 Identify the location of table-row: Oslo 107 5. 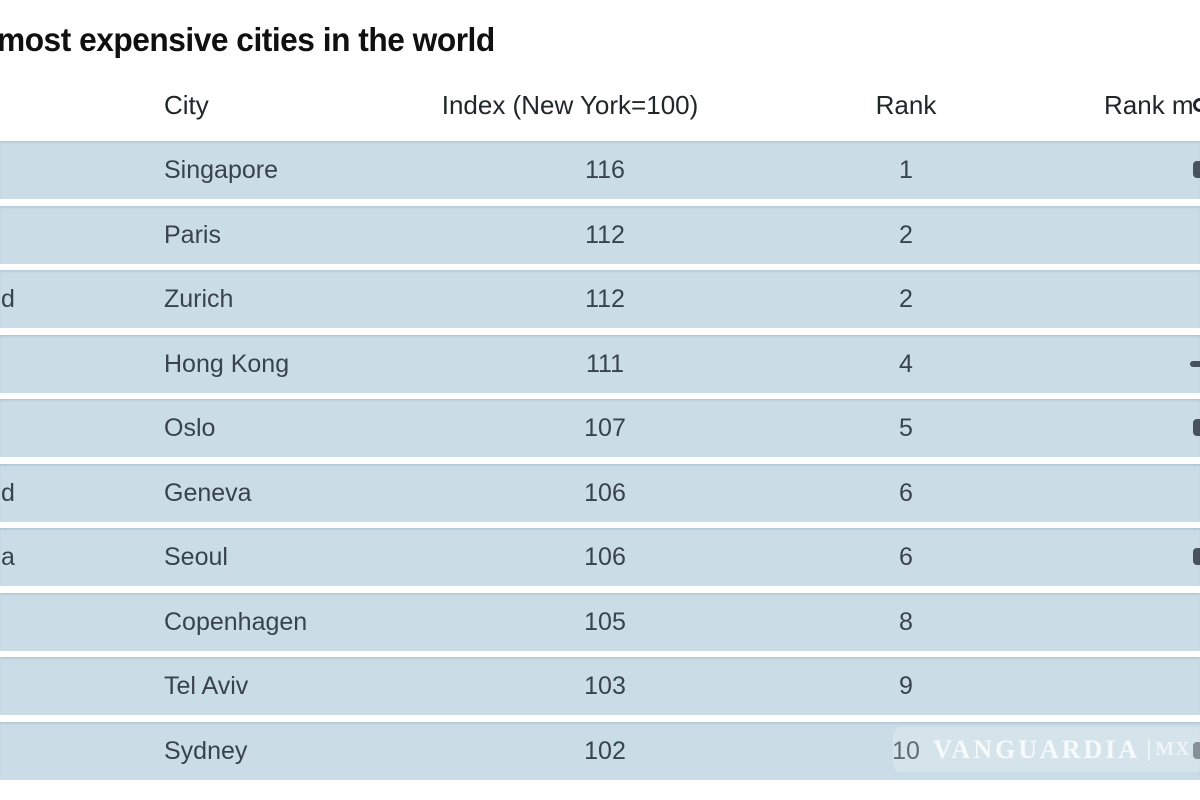
(600, 428).